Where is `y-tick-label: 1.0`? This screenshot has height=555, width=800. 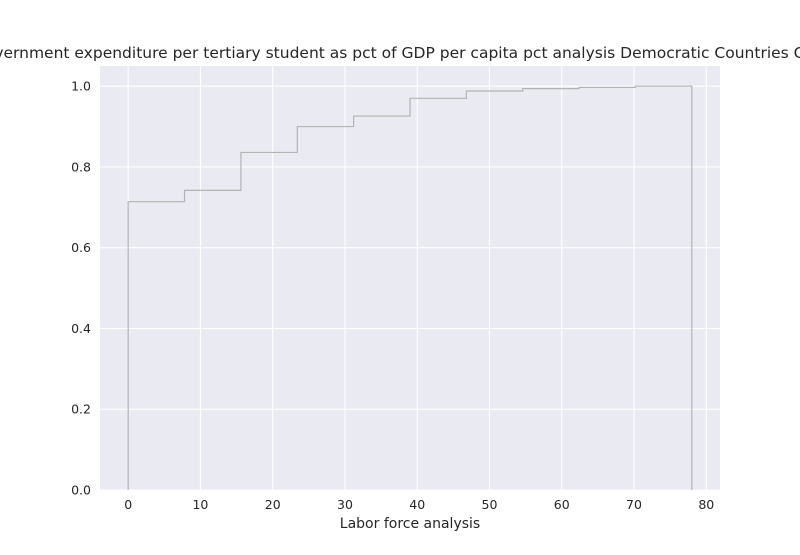
y-tick-label: 1.0 is located at coordinates (81, 86).